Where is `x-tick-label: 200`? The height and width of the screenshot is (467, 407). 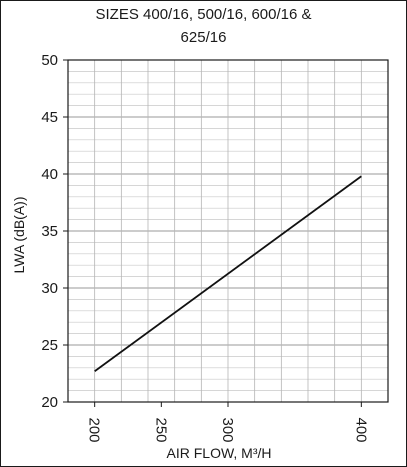 x-tick-label: 200 is located at coordinates (94, 429).